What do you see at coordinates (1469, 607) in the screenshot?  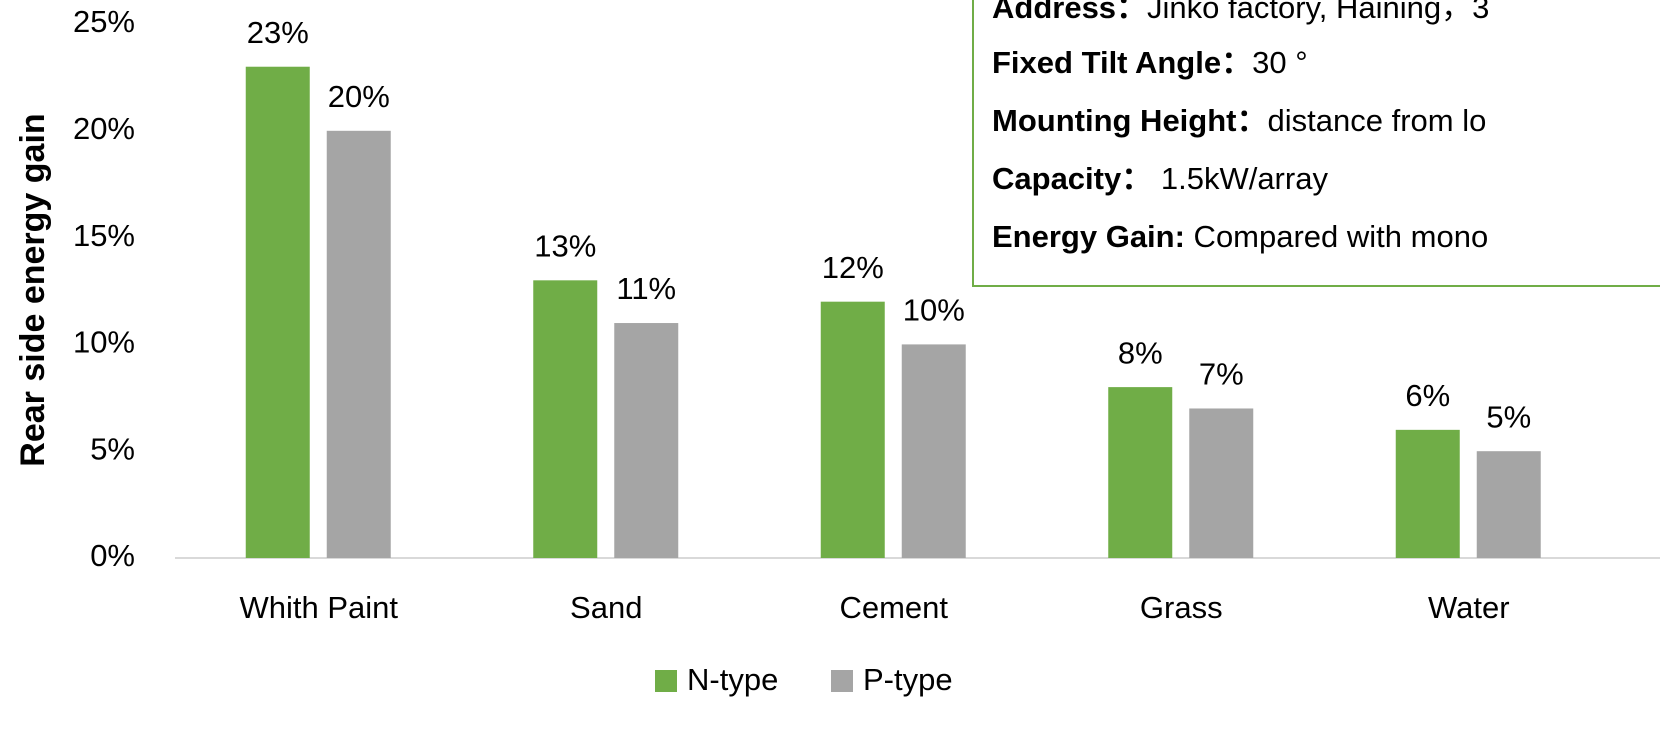 I see `x-tick-label: Water` at bounding box center [1469, 607].